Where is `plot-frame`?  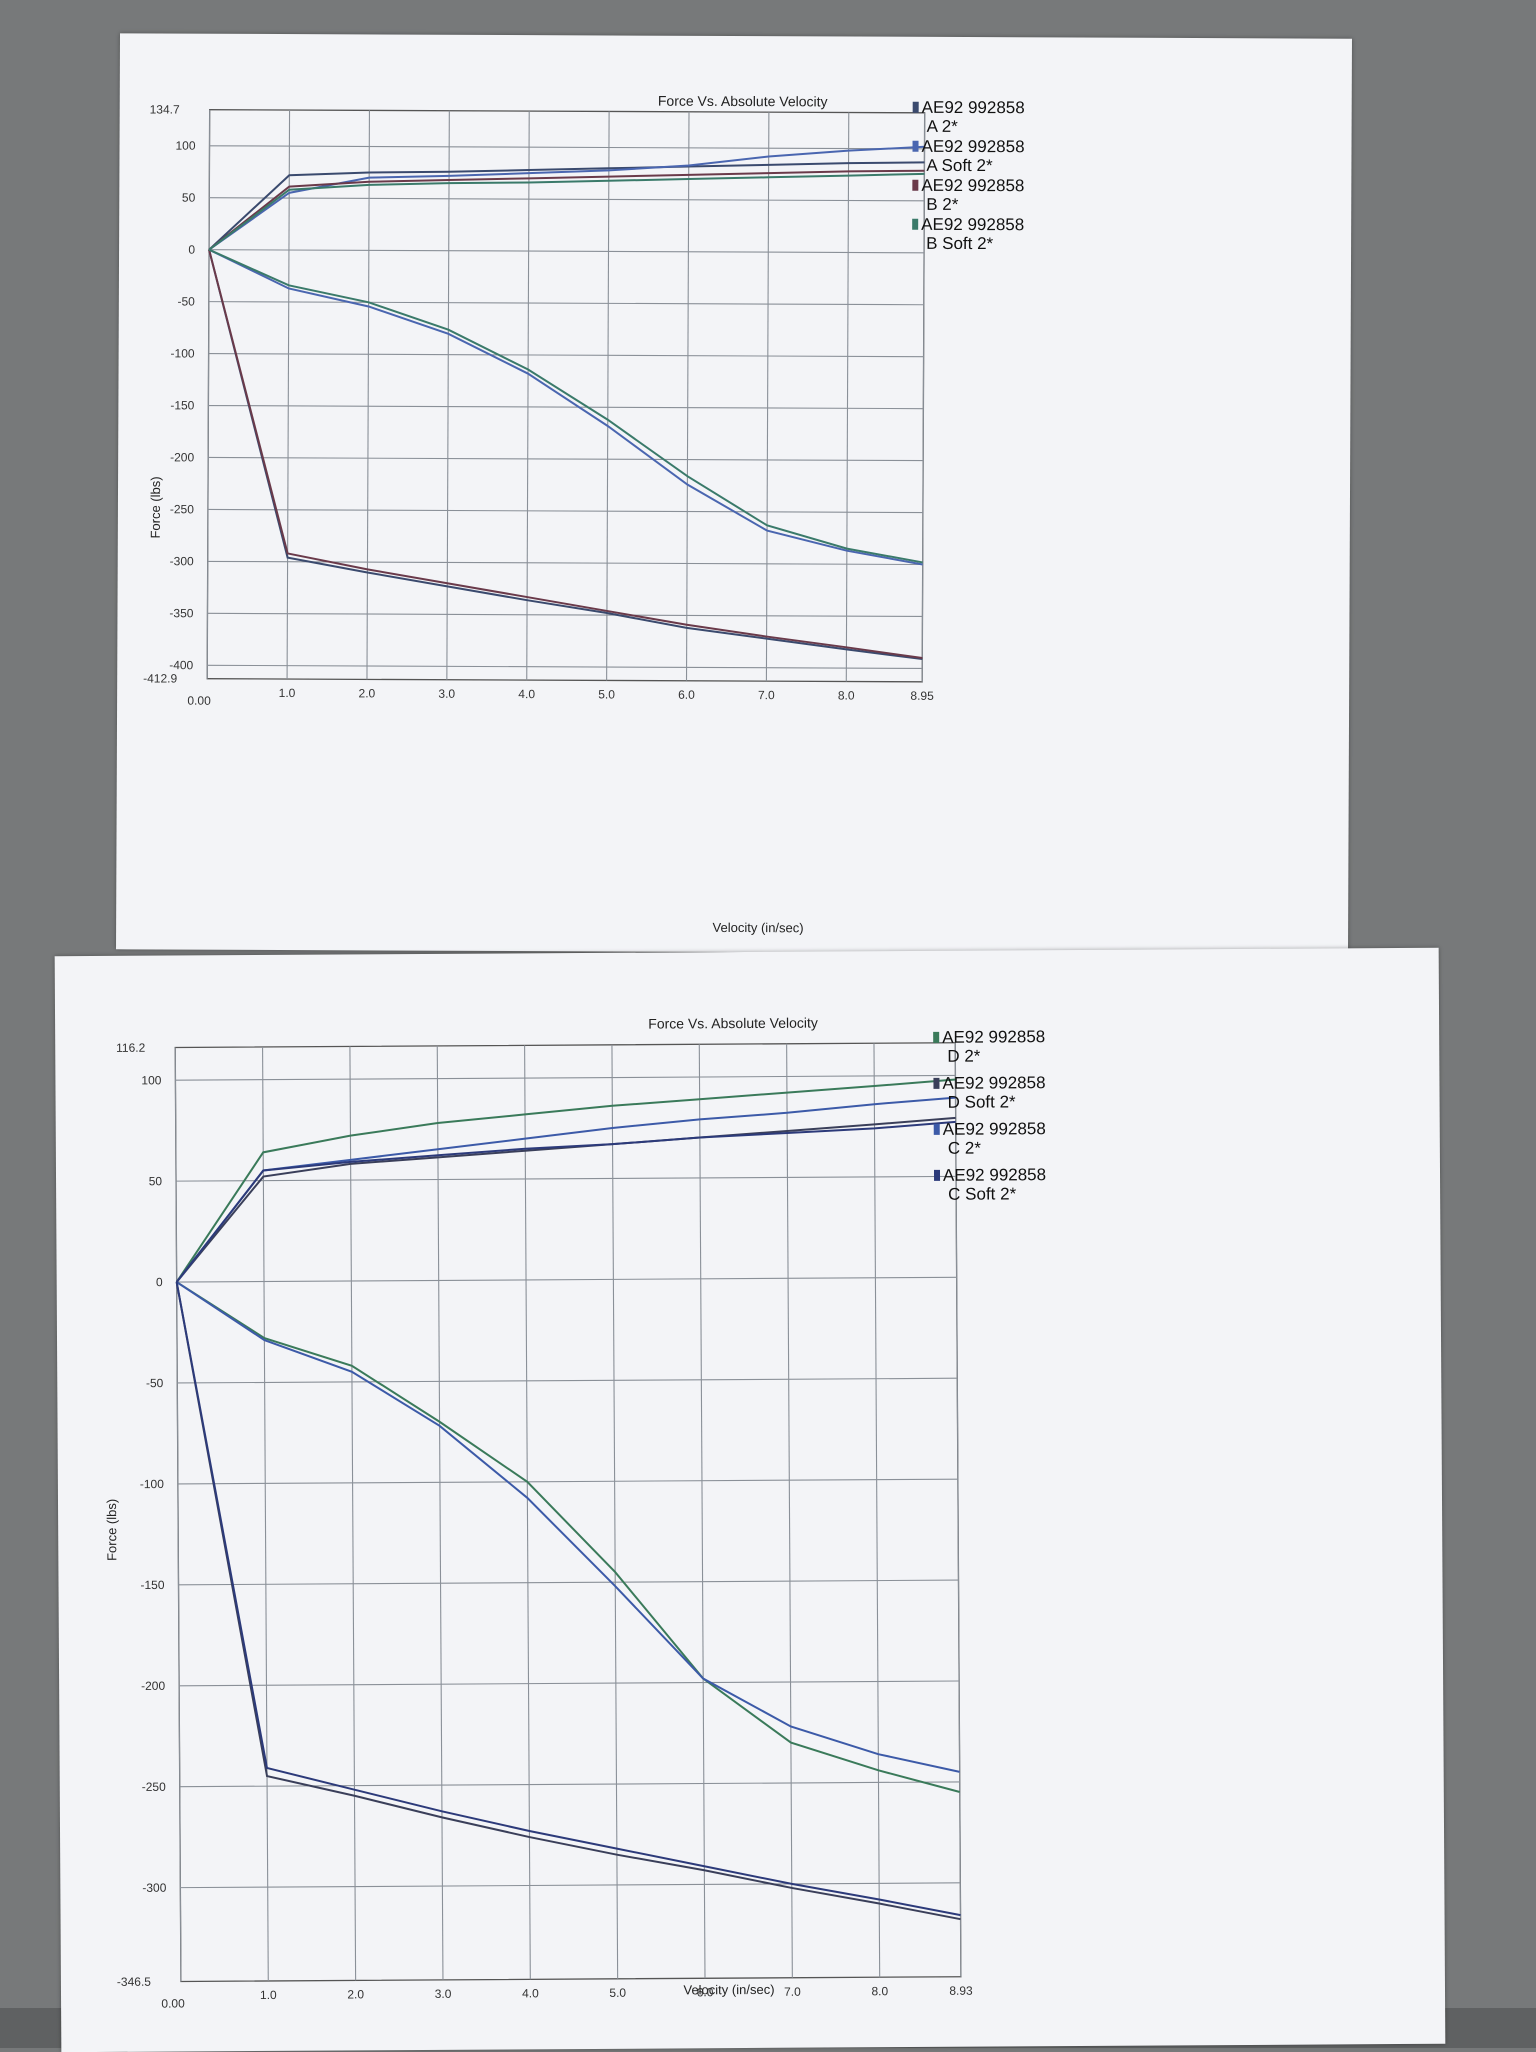
plot-frame is located at coordinates (566, 396).